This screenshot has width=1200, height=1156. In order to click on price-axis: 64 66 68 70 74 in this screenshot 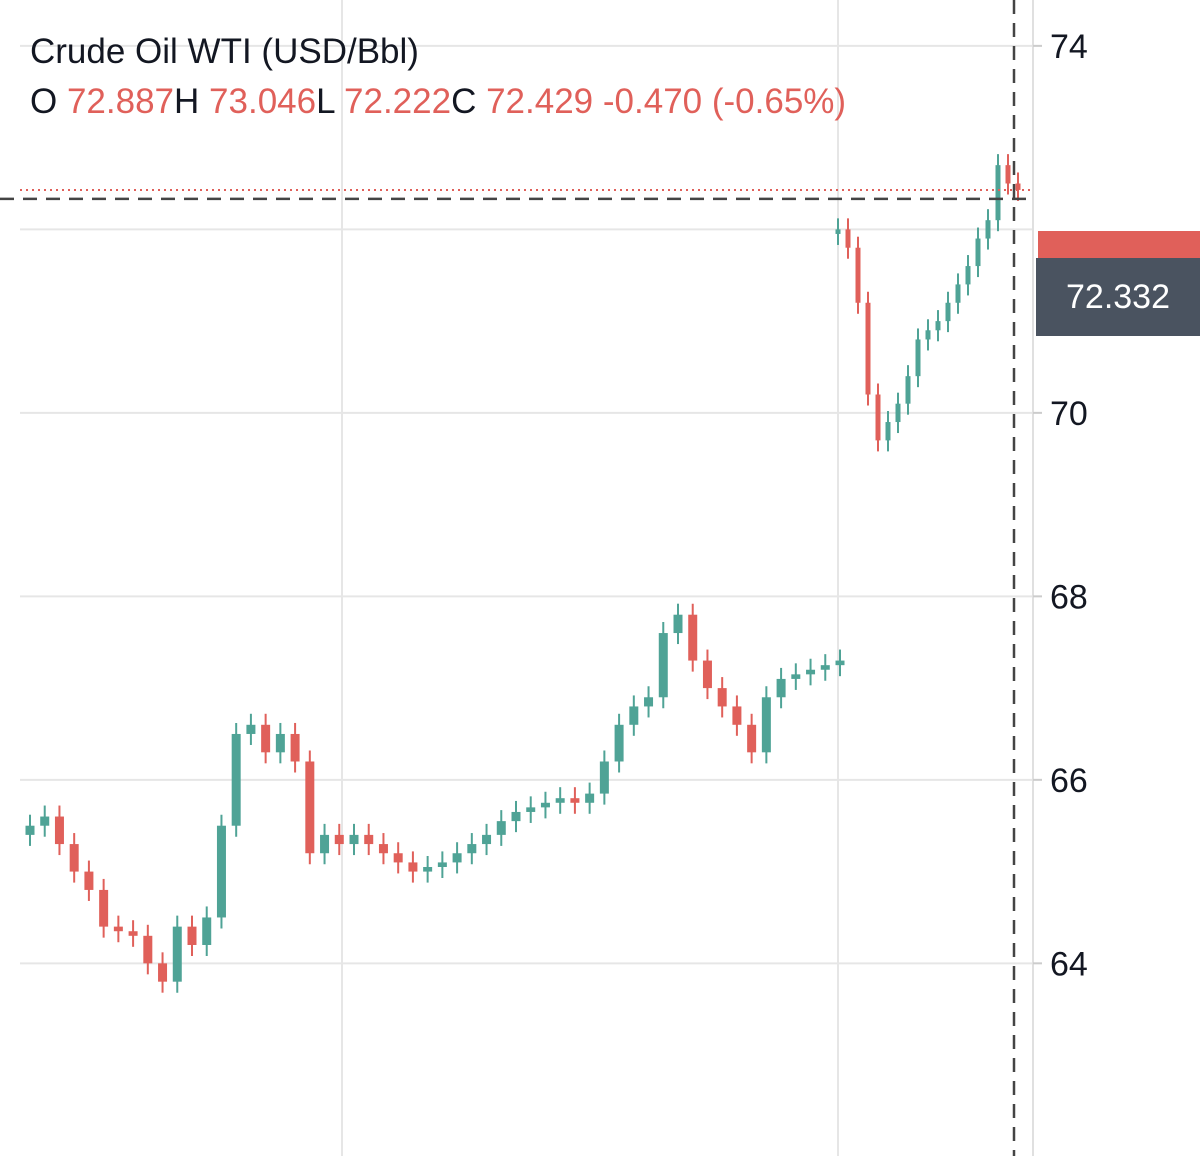, I will do `click(1060, 505)`.